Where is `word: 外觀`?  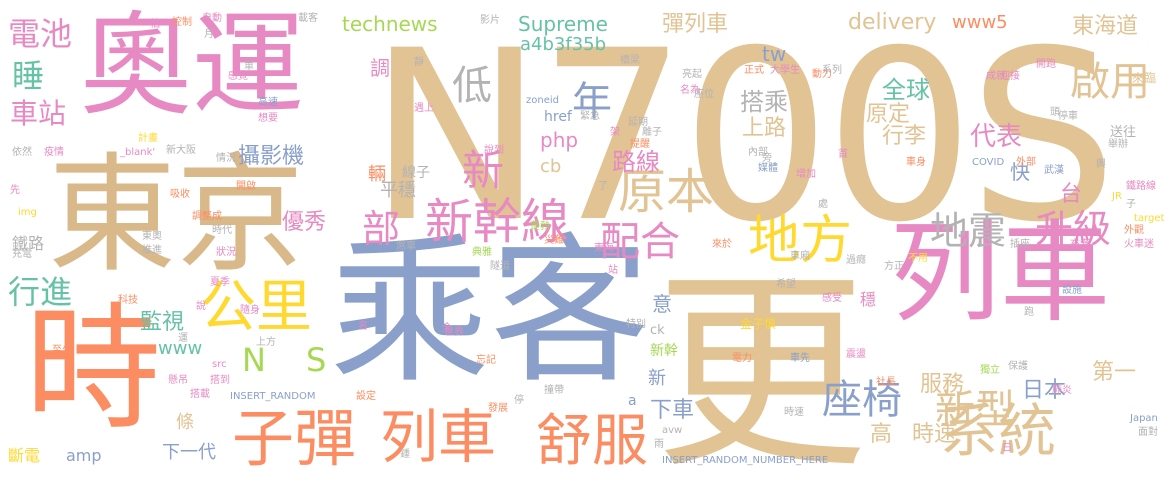 word: 外觀 is located at coordinates (1134, 230).